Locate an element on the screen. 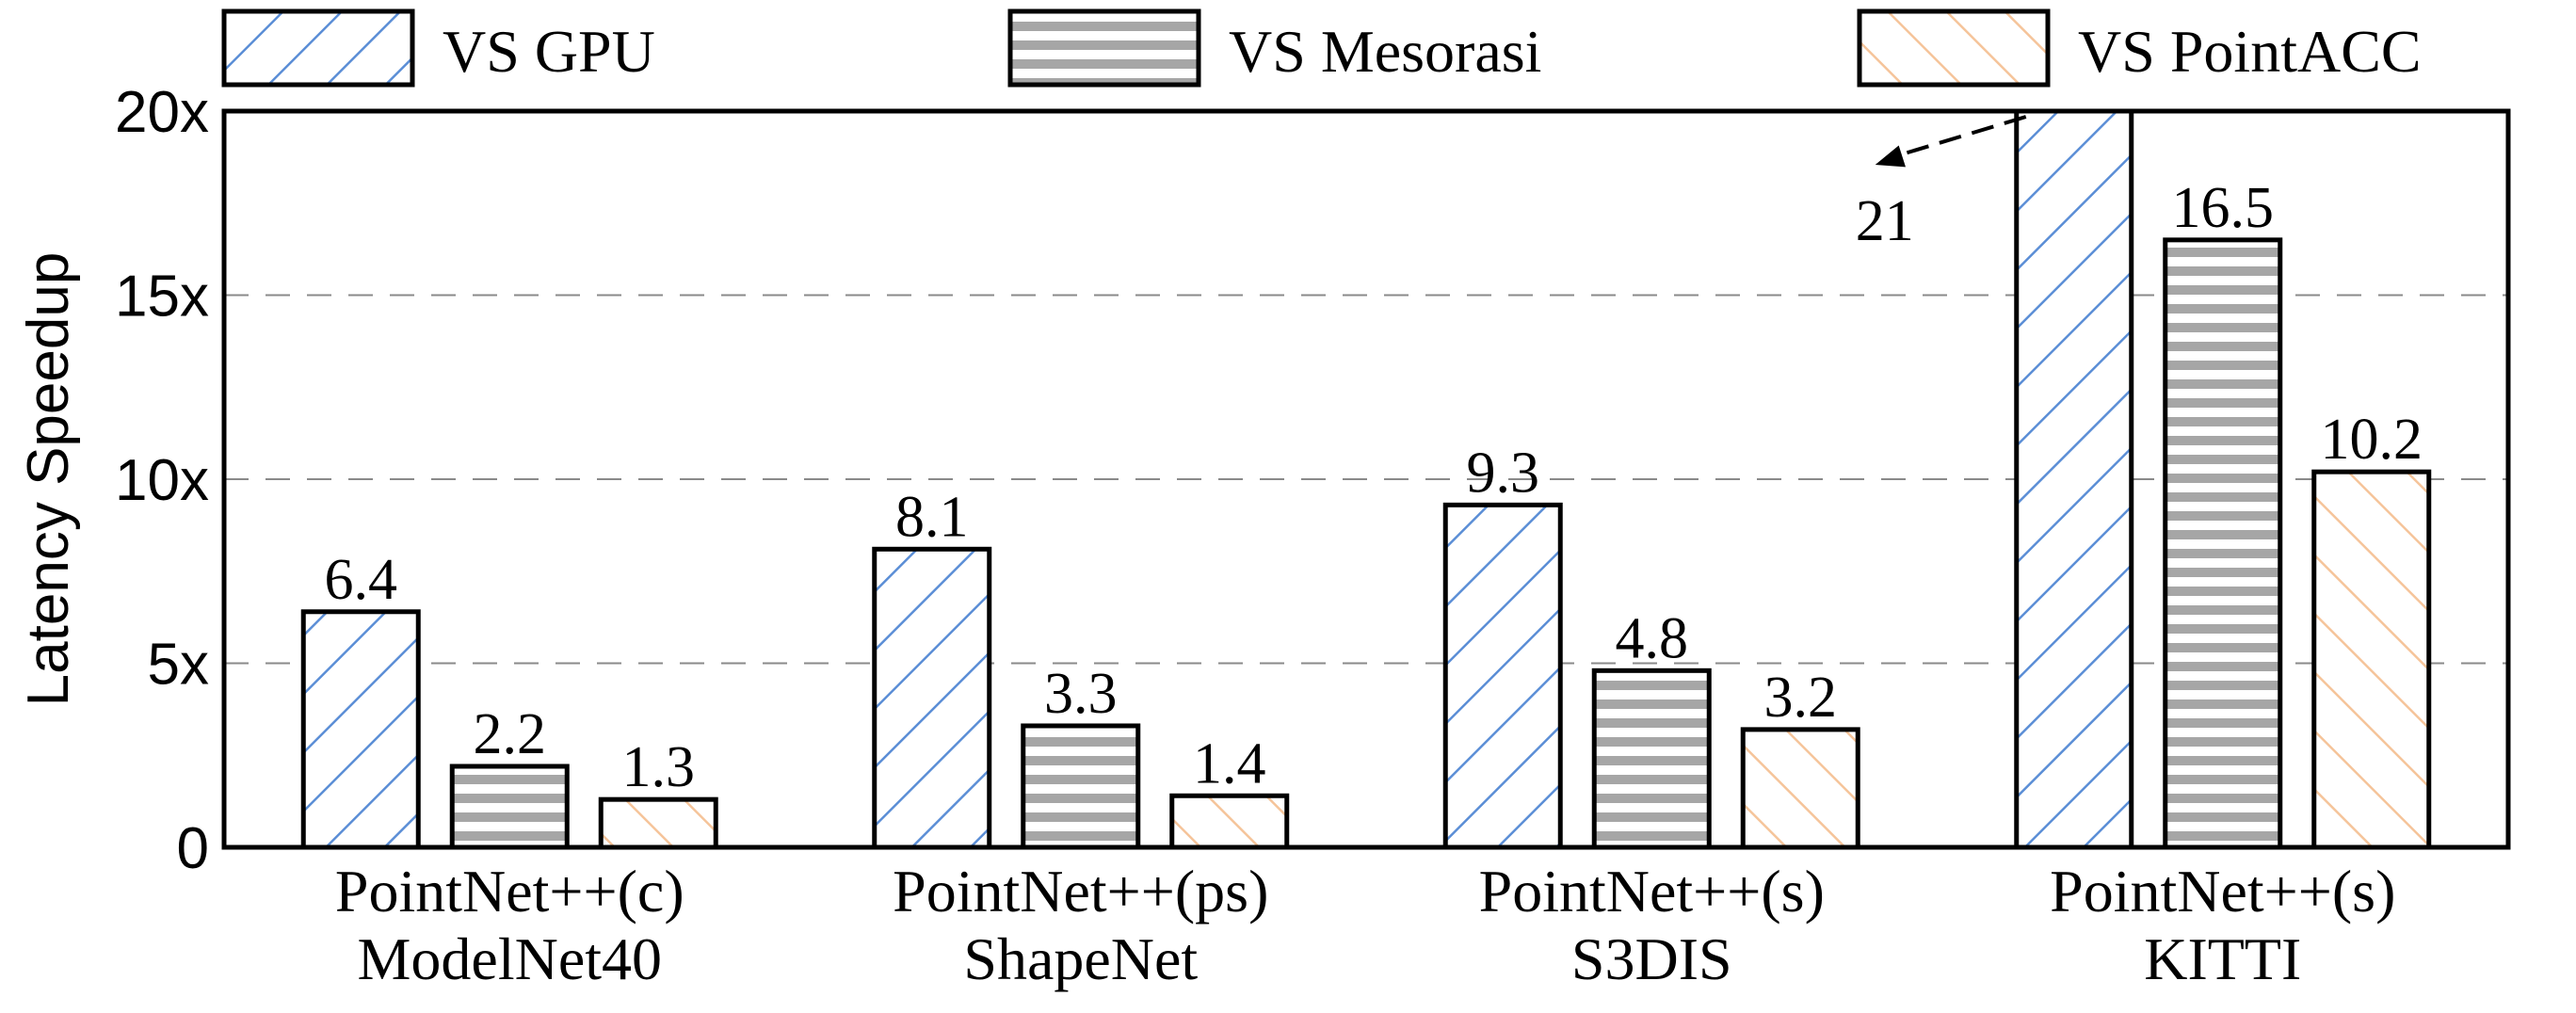 Image resolution: width=2576 pixels, height=1013 pixels. y-tick-label-5: 5x is located at coordinates (178, 665).